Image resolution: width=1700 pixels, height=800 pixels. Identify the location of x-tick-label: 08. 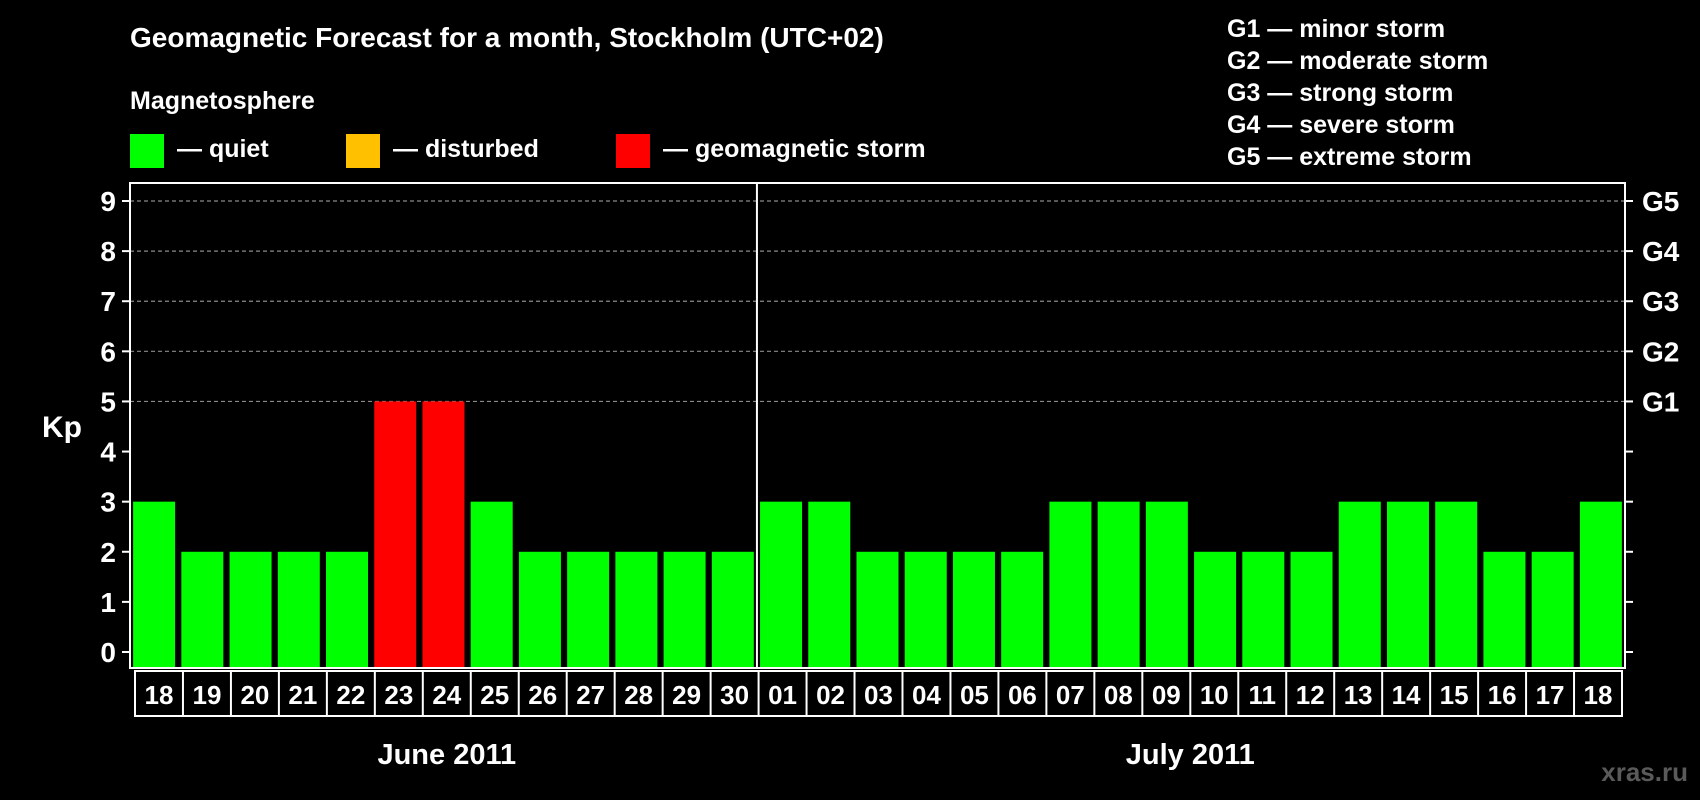
(1118, 695).